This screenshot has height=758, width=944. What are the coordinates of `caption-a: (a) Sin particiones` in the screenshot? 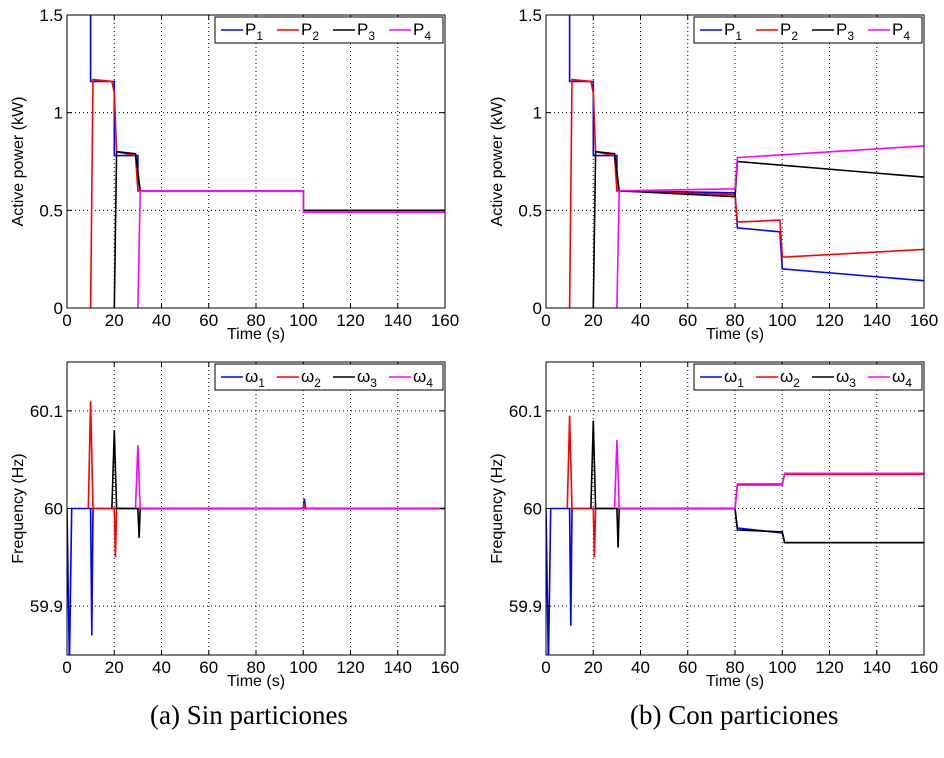 It's located at (249, 715).